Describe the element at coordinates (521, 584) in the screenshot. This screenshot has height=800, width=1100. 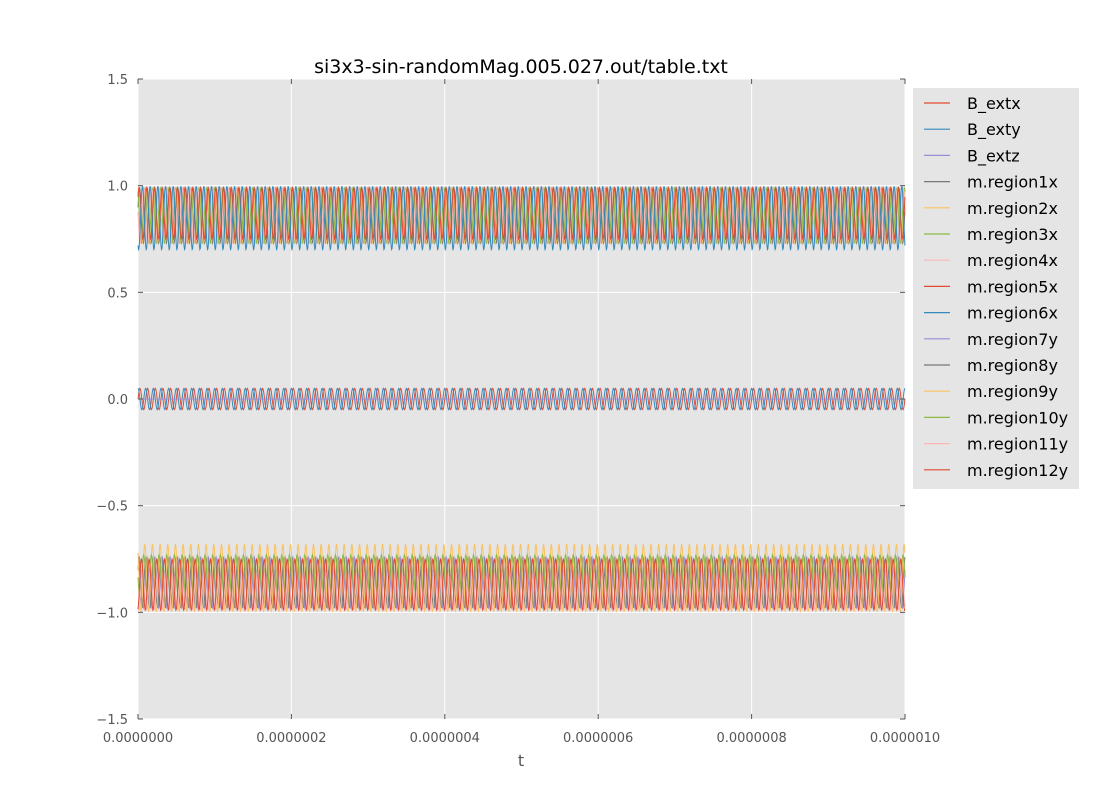
I see `series-line-m-region12y` at that location.